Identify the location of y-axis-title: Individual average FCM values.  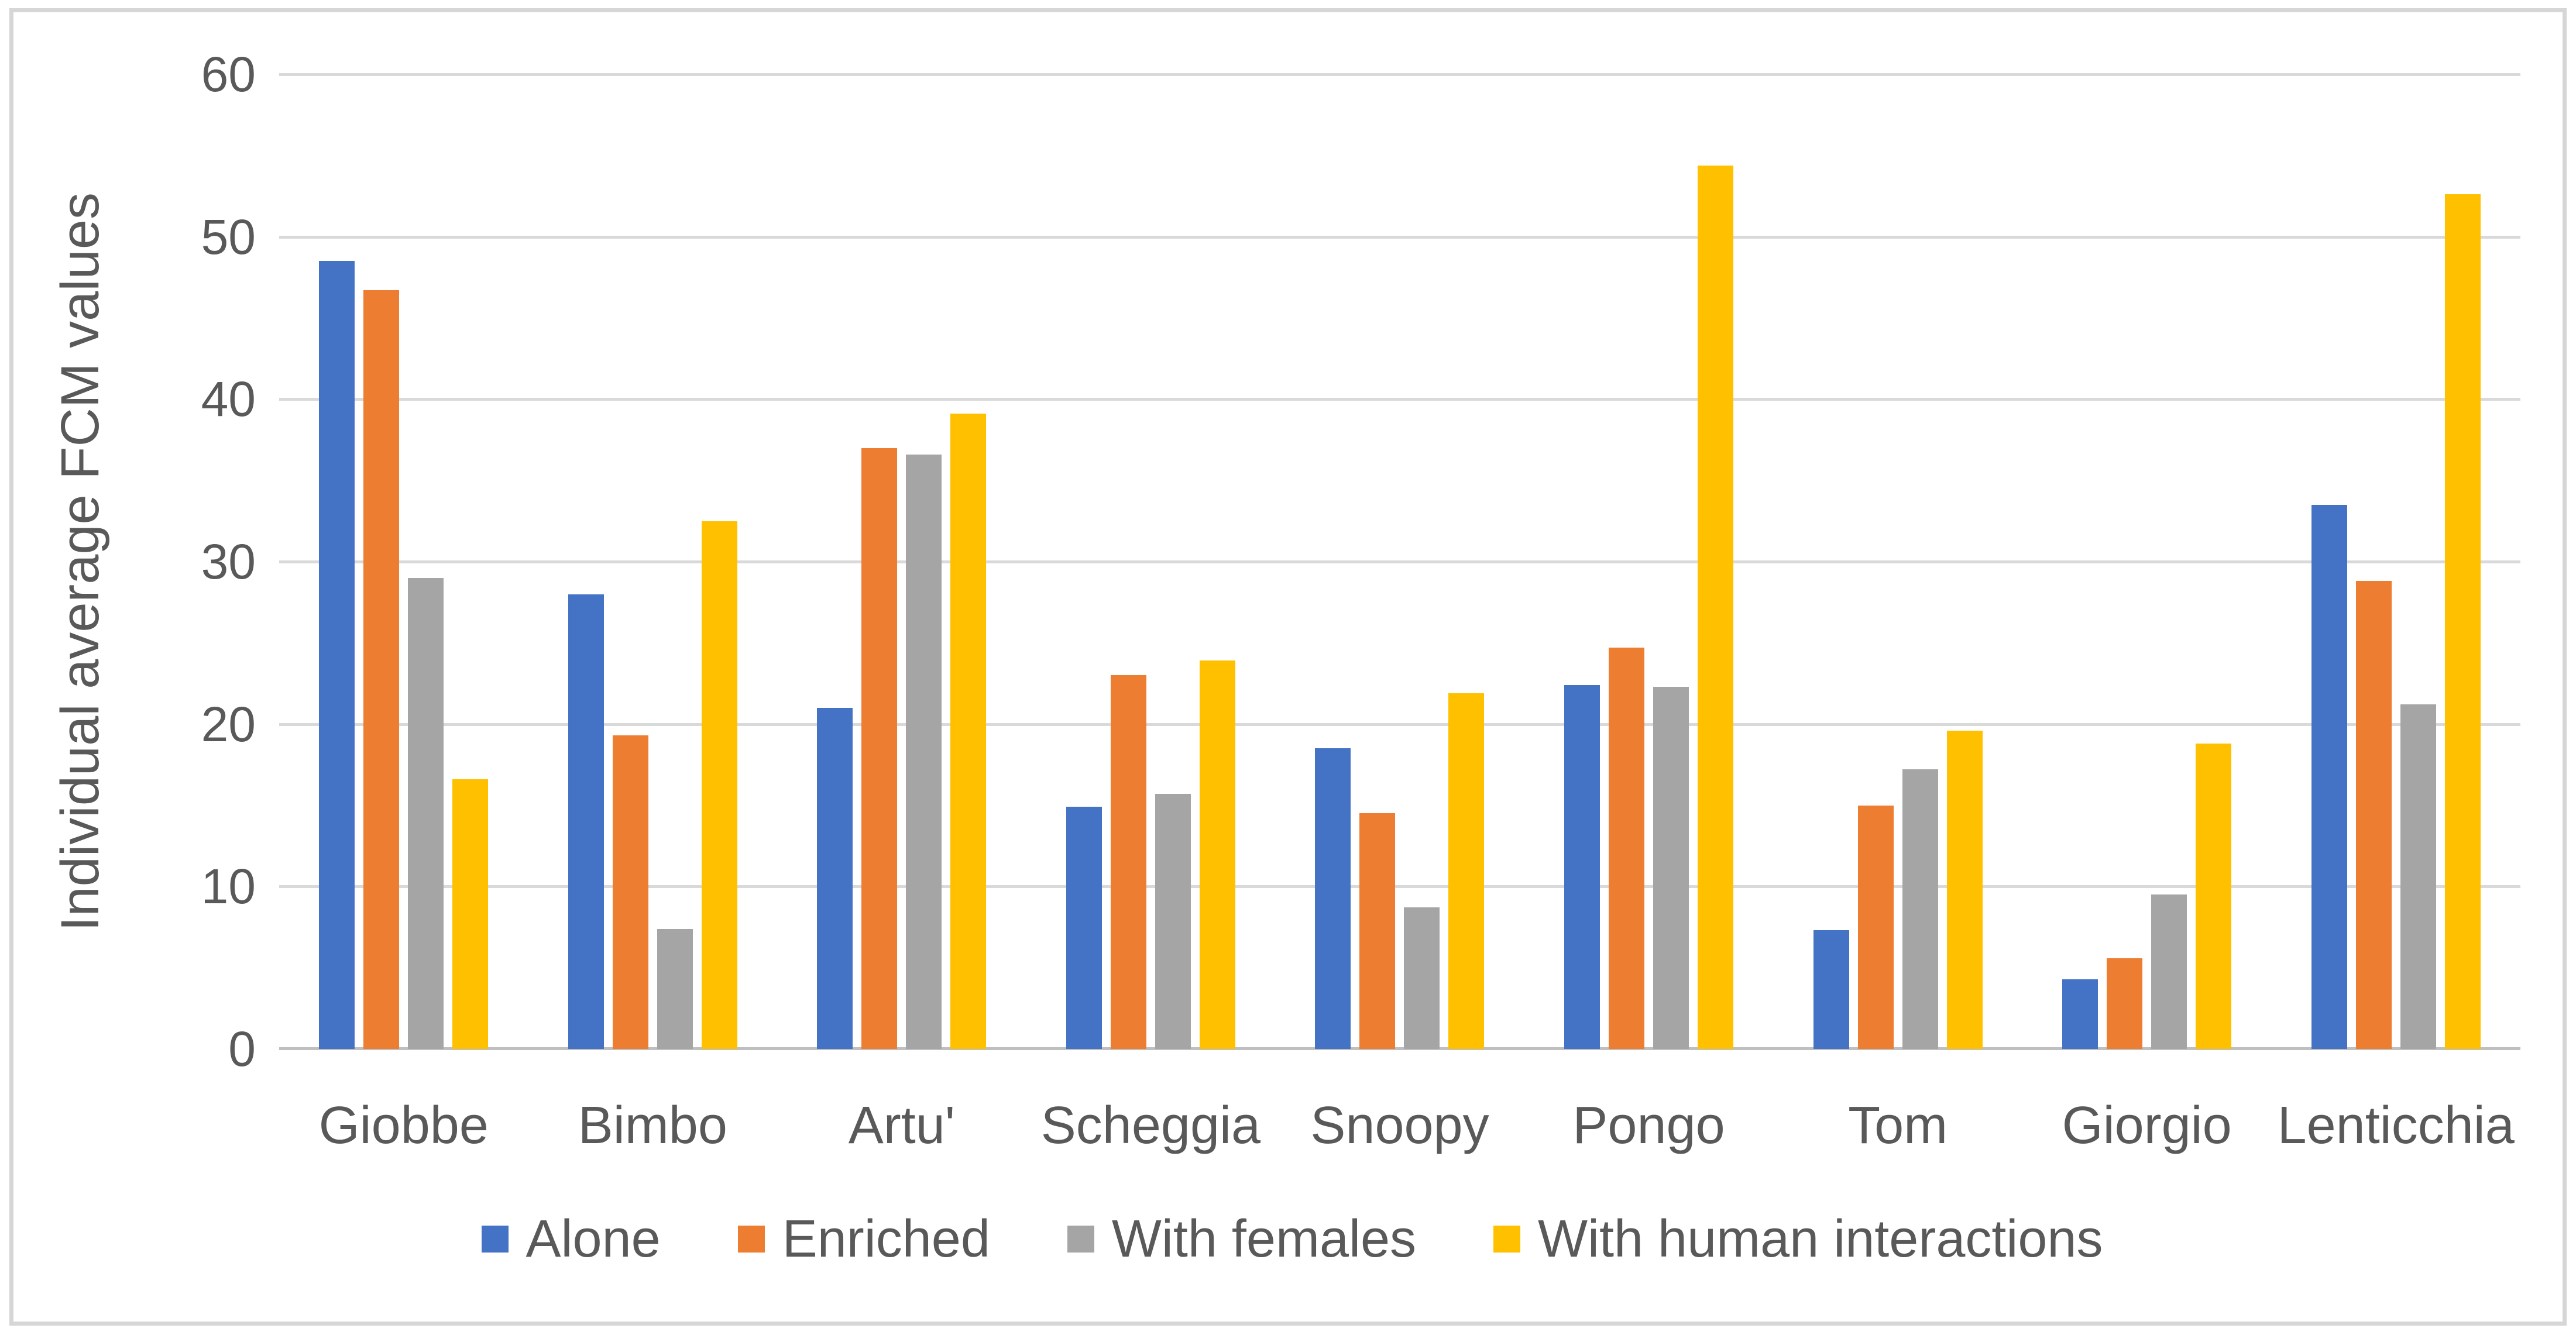
(80, 561).